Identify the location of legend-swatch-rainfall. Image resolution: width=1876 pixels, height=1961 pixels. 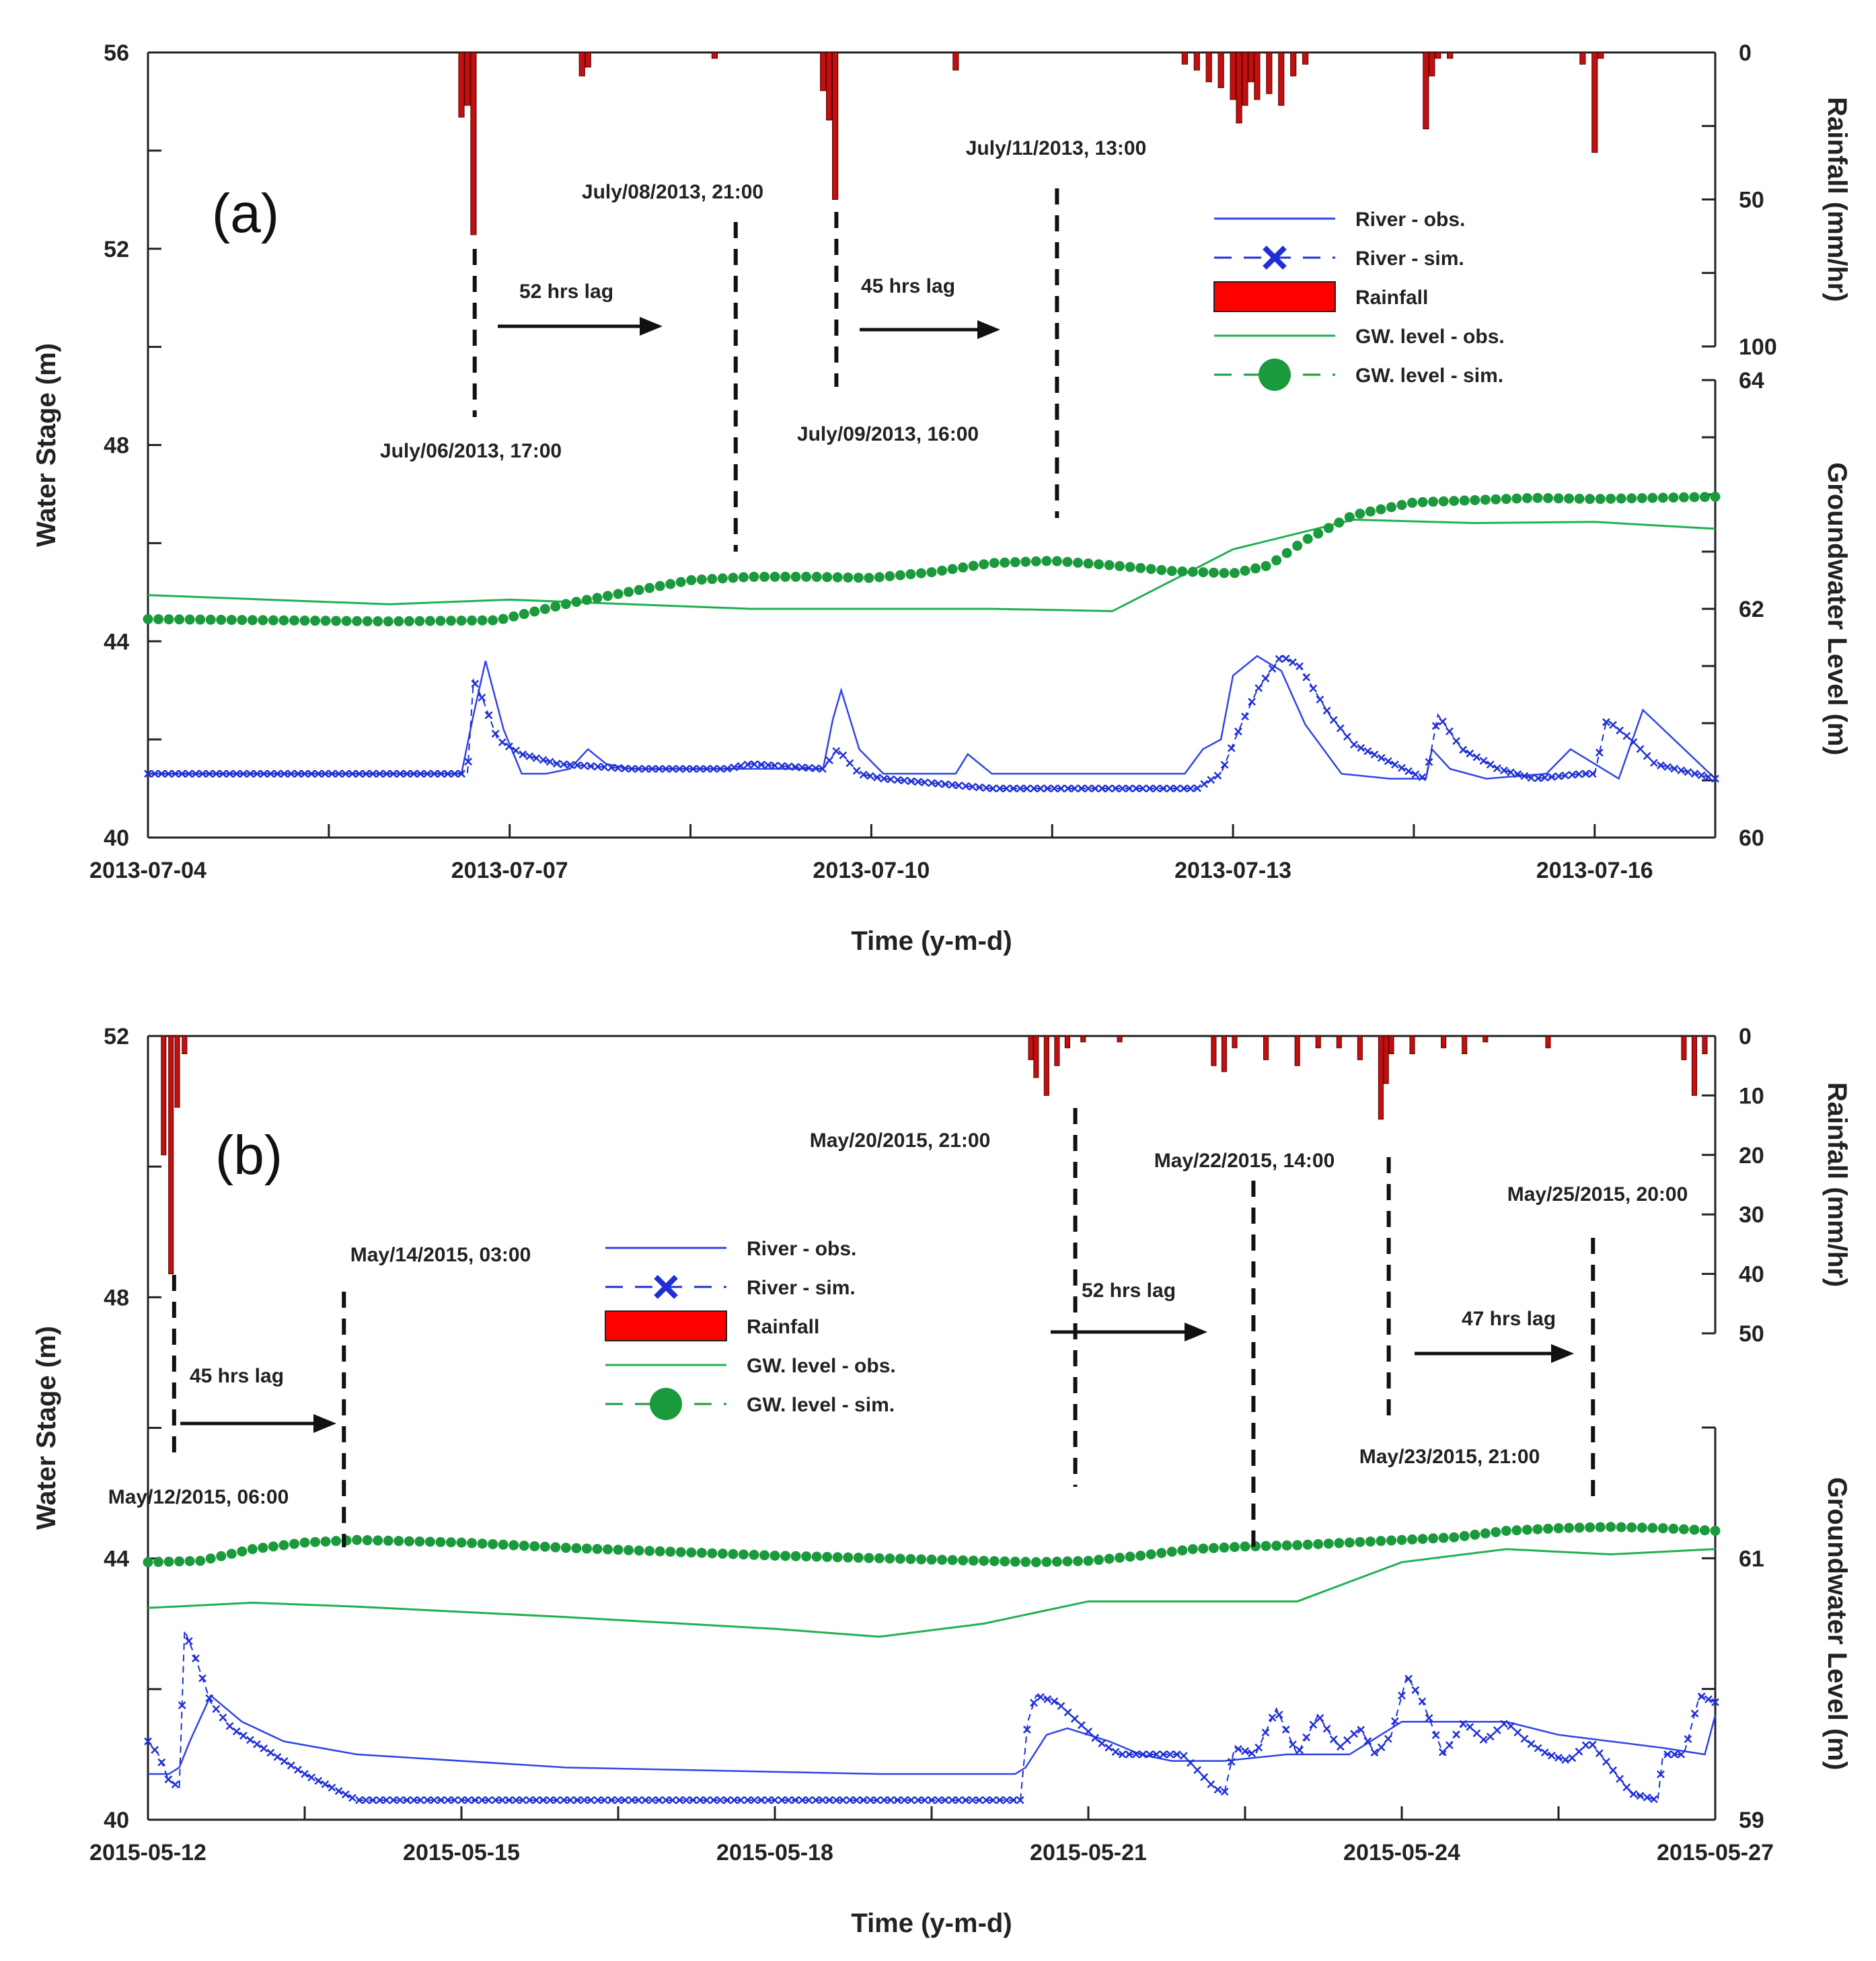
(666, 1325).